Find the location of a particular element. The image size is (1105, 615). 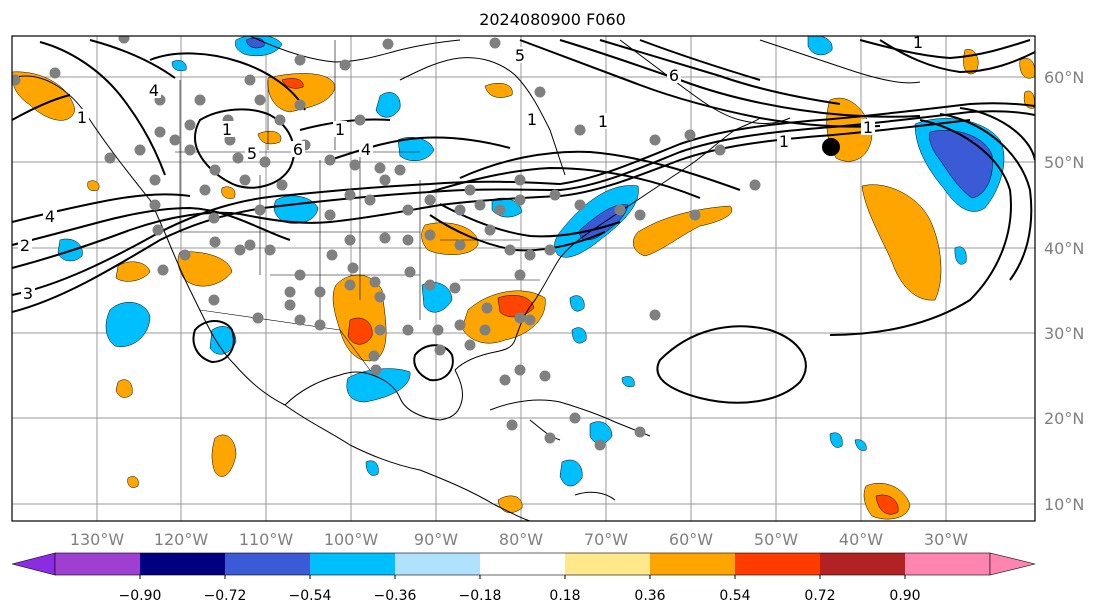

latitude-label: 40°N is located at coordinates (1064, 248).